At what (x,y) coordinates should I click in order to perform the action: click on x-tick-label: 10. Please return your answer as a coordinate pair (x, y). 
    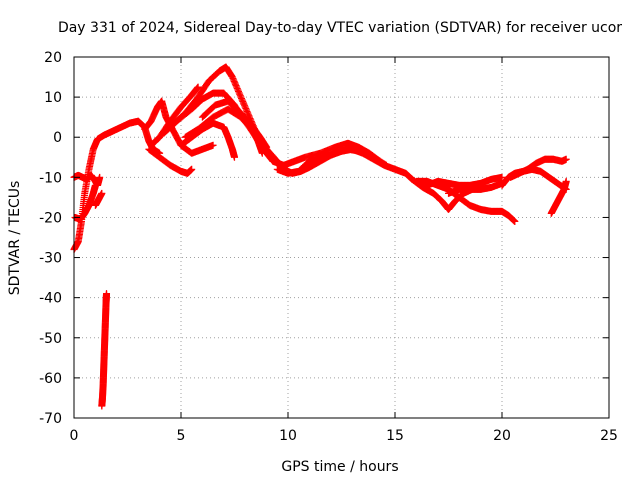
    Looking at the image, I should click on (288, 436).